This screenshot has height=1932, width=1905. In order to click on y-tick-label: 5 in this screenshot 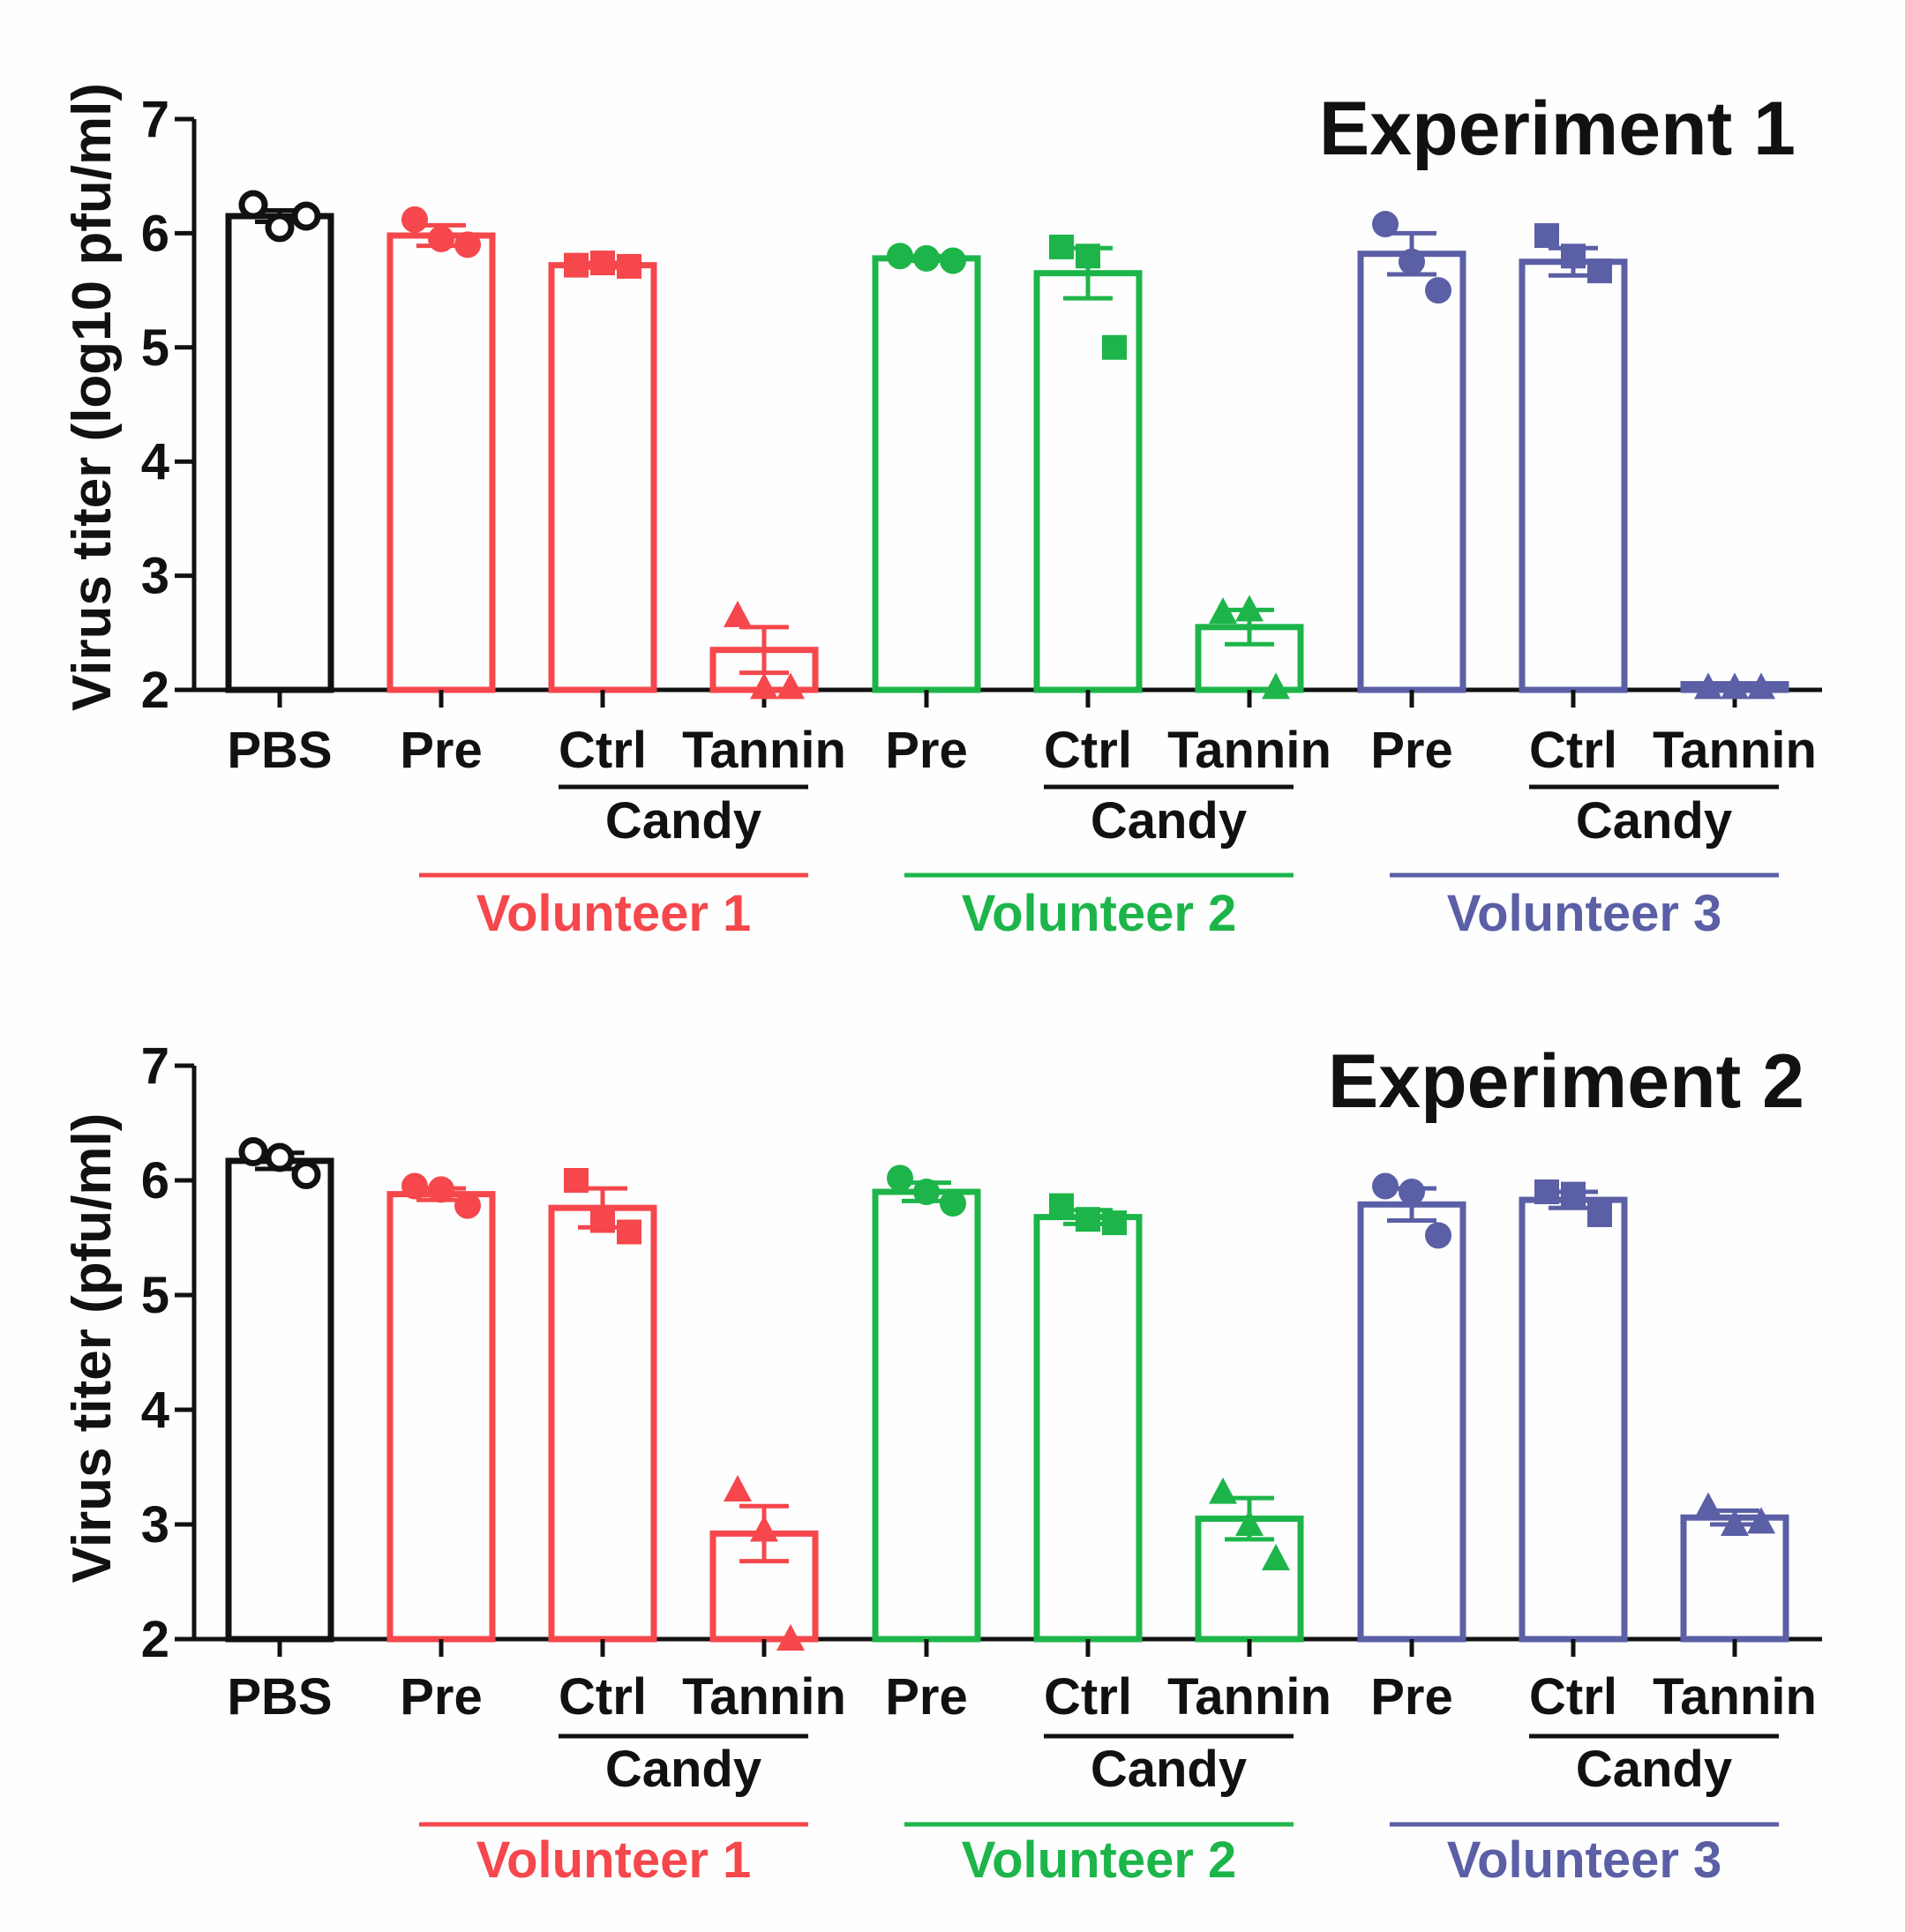, I will do `click(155, 348)`.